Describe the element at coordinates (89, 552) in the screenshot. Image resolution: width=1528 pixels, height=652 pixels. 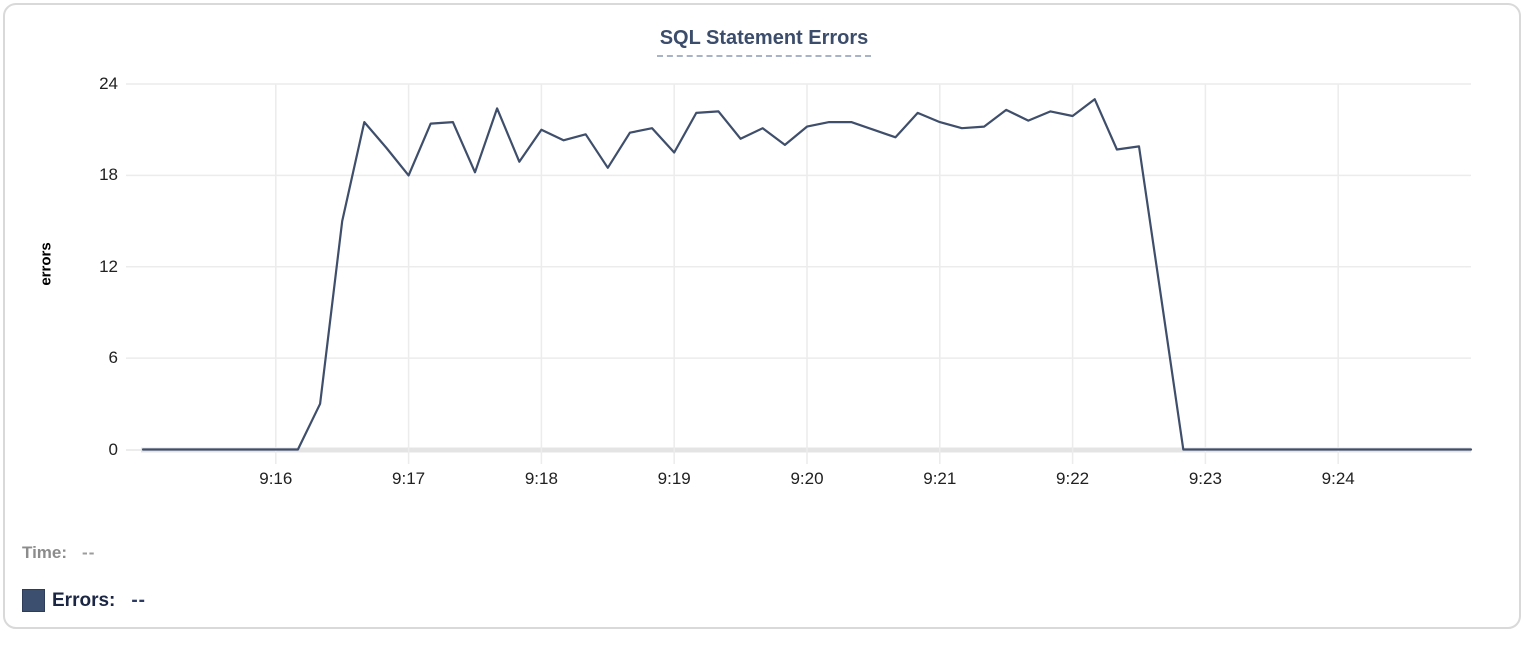
I see `time-value: --` at that location.